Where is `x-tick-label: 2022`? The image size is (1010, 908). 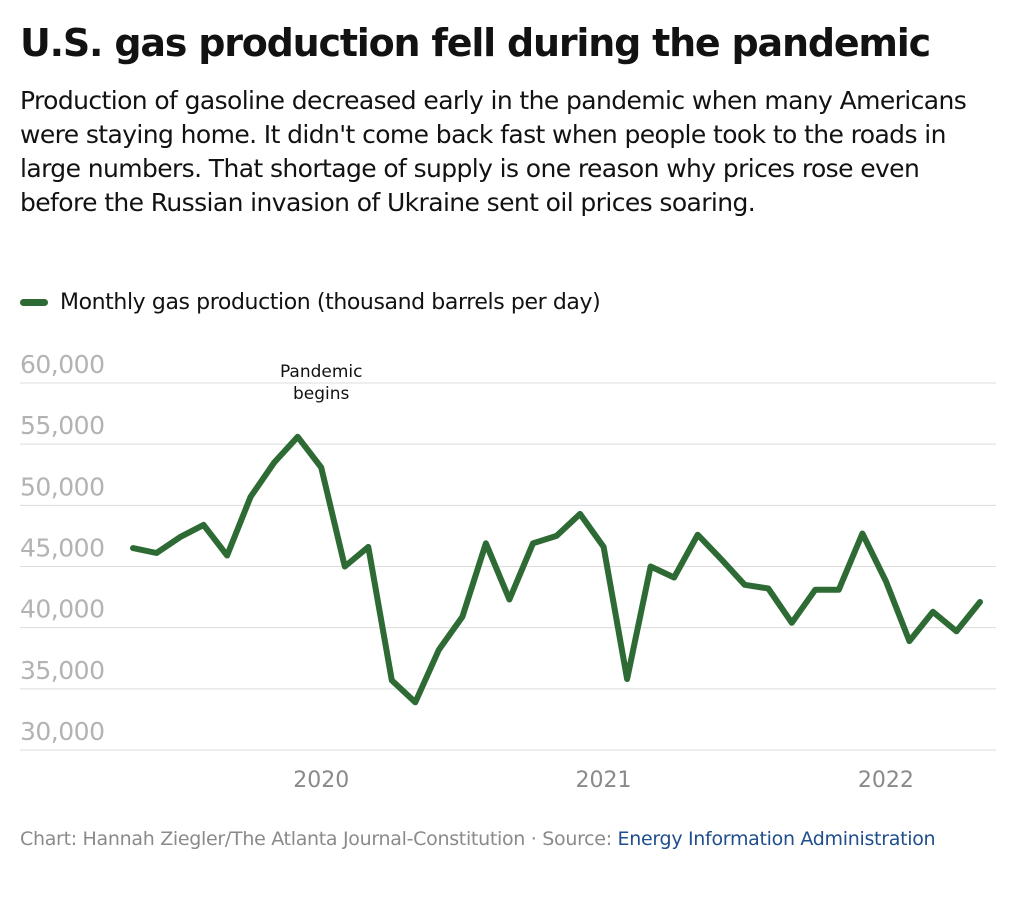 x-tick-label: 2022 is located at coordinates (886, 780).